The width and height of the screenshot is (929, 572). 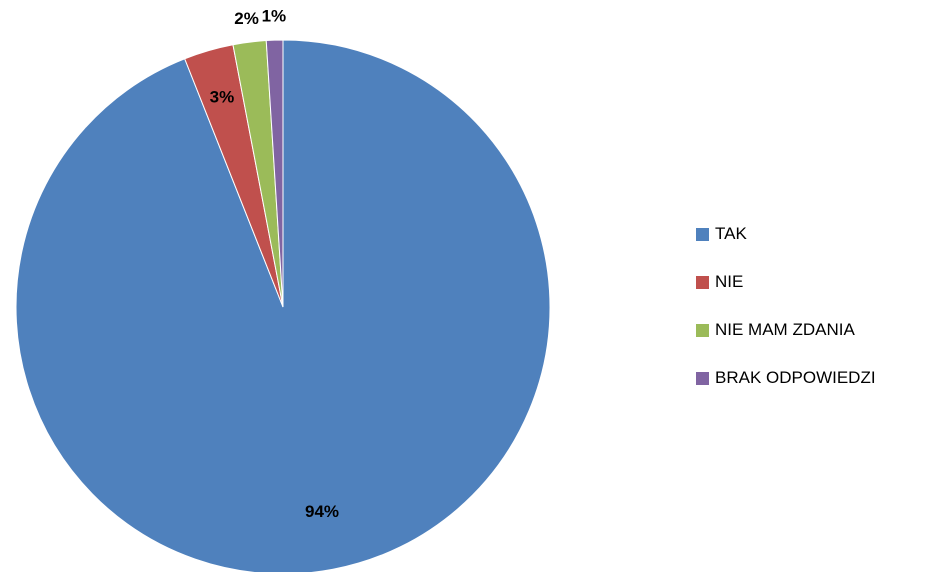 I want to click on data-label-brak-odpowiedzi: 1%, so click(x=274, y=16).